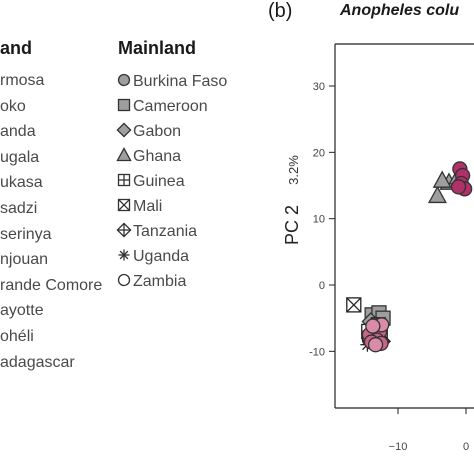 Image resolution: width=474 pixels, height=474 pixels. I want to click on x-tick-label: −10, so click(398, 447).